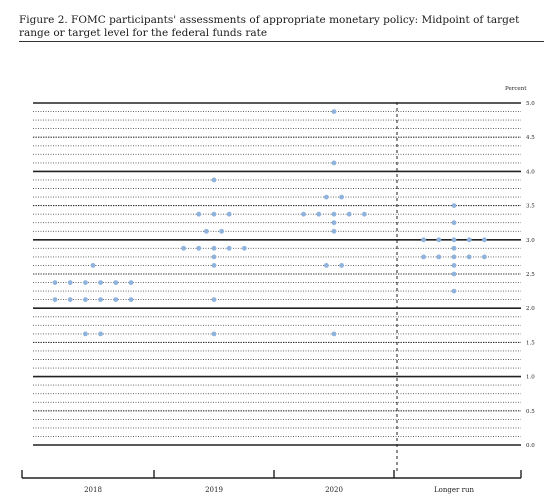 This screenshot has width=554, height=503. Describe the element at coordinates (214, 490) in the screenshot. I see `x-category-label: 2019` at that location.